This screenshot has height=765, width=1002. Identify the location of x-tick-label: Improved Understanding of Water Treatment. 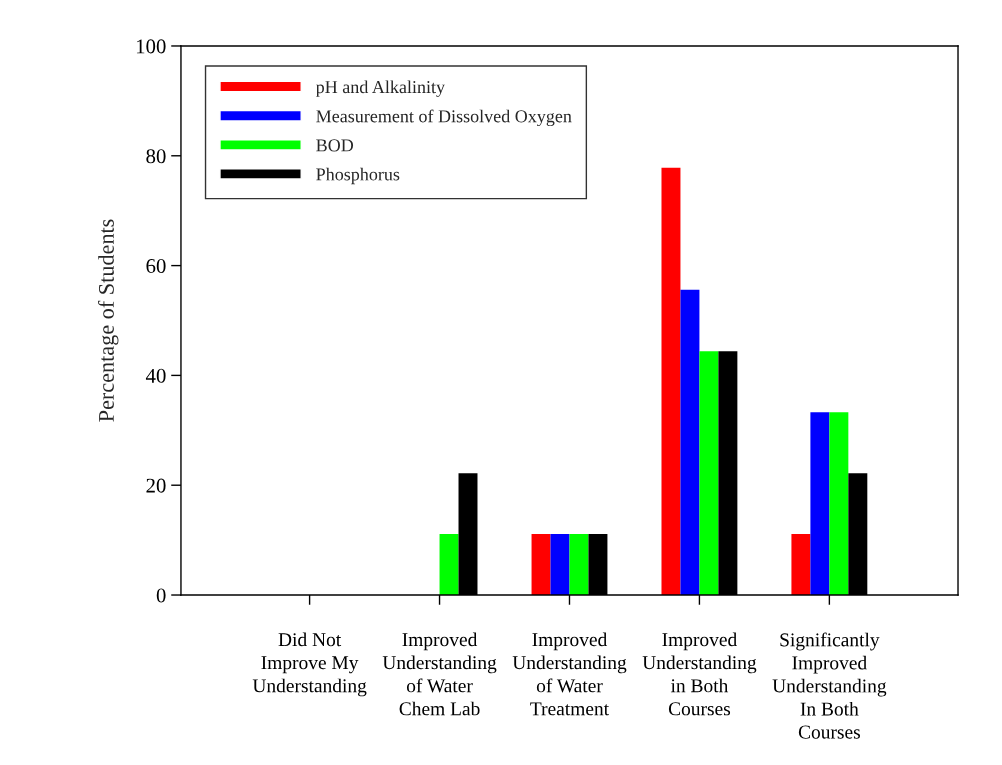
(569, 674).